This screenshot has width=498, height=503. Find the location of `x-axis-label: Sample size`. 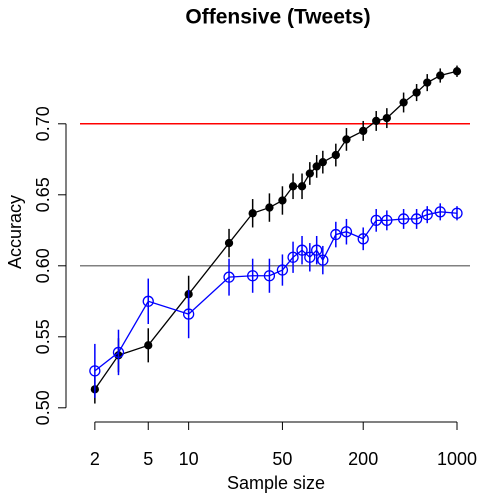

x-axis-label: Sample size is located at coordinates (276, 483).